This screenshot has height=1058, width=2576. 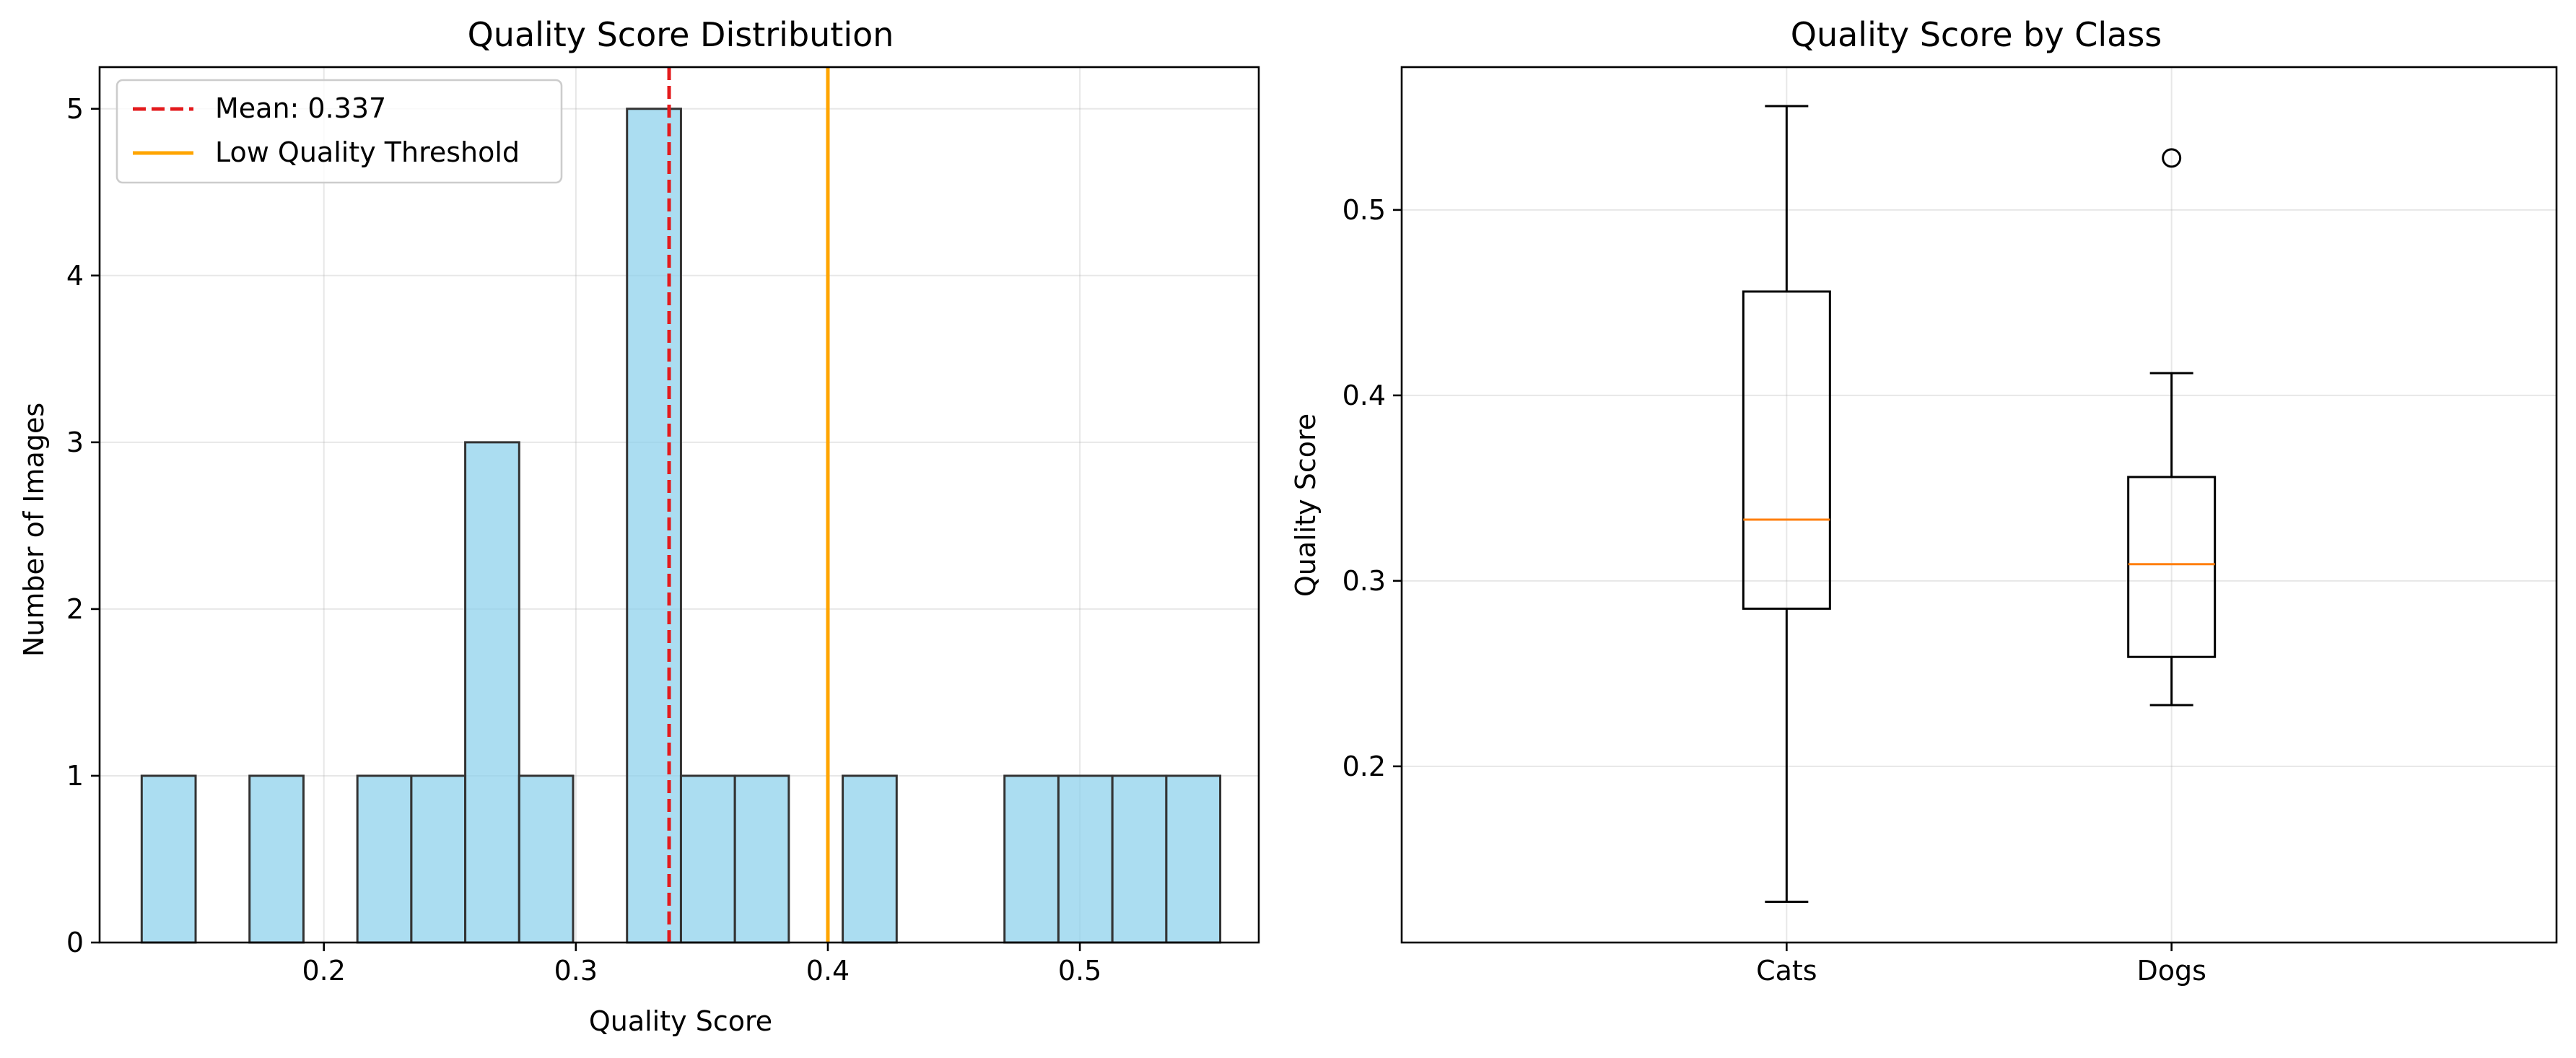 What do you see at coordinates (300, 108) in the screenshot?
I see `legend-mean-label: Mean: 0.337` at bounding box center [300, 108].